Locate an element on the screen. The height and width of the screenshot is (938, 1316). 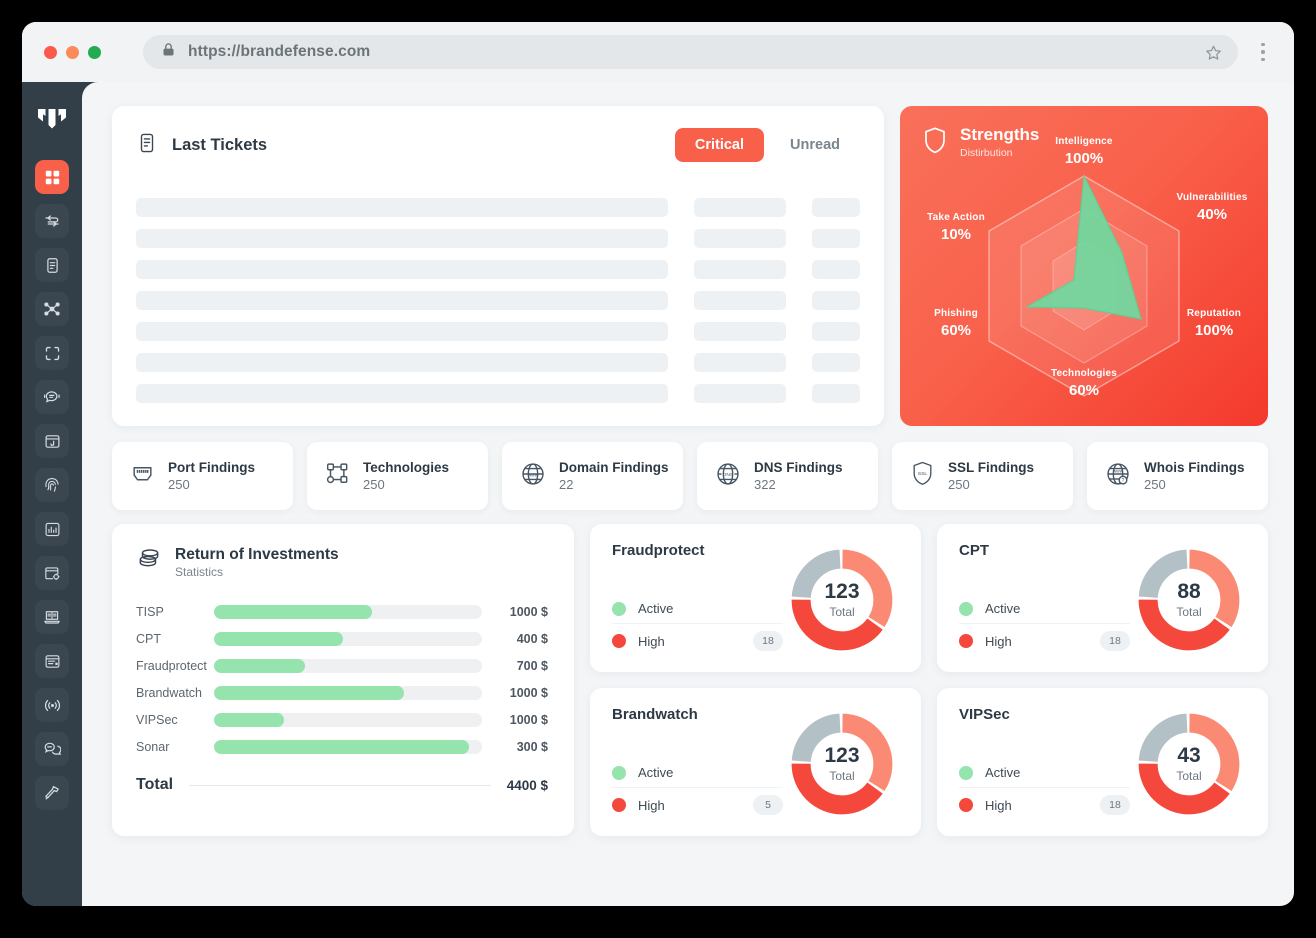
sidebar-item-dashboard is located at coordinates (52, 177).